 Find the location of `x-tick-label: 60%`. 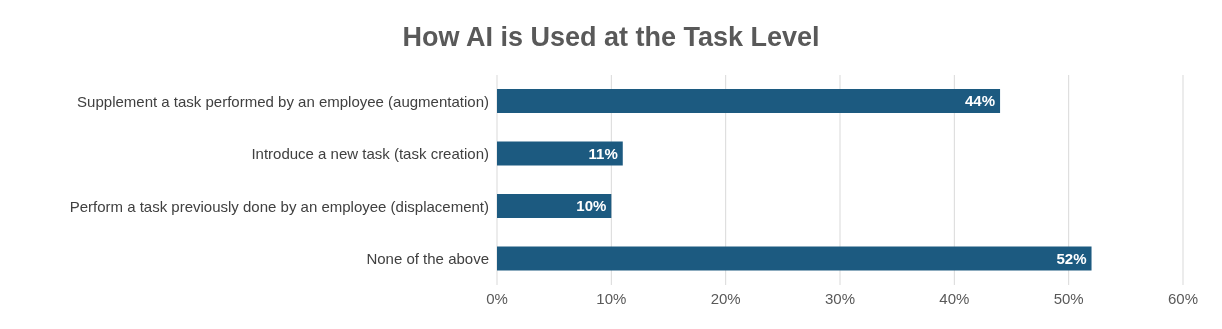

x-tick-label: 60% is located at coordinates (1183, 298).